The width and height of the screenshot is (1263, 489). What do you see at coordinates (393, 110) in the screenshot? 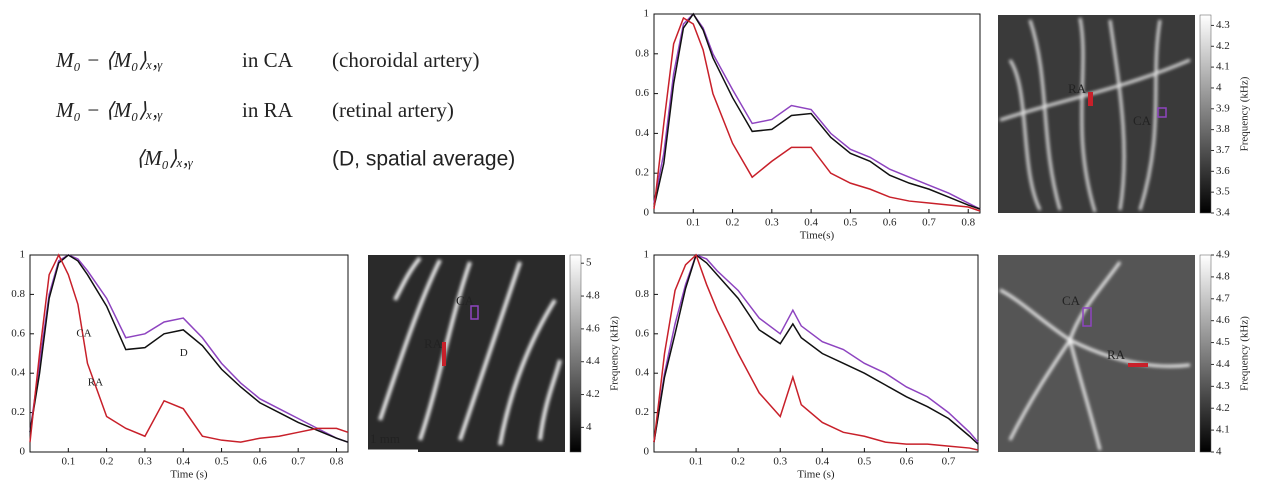
I see `legend-desc: (retinal artery)` at bounding box center [393, 110].